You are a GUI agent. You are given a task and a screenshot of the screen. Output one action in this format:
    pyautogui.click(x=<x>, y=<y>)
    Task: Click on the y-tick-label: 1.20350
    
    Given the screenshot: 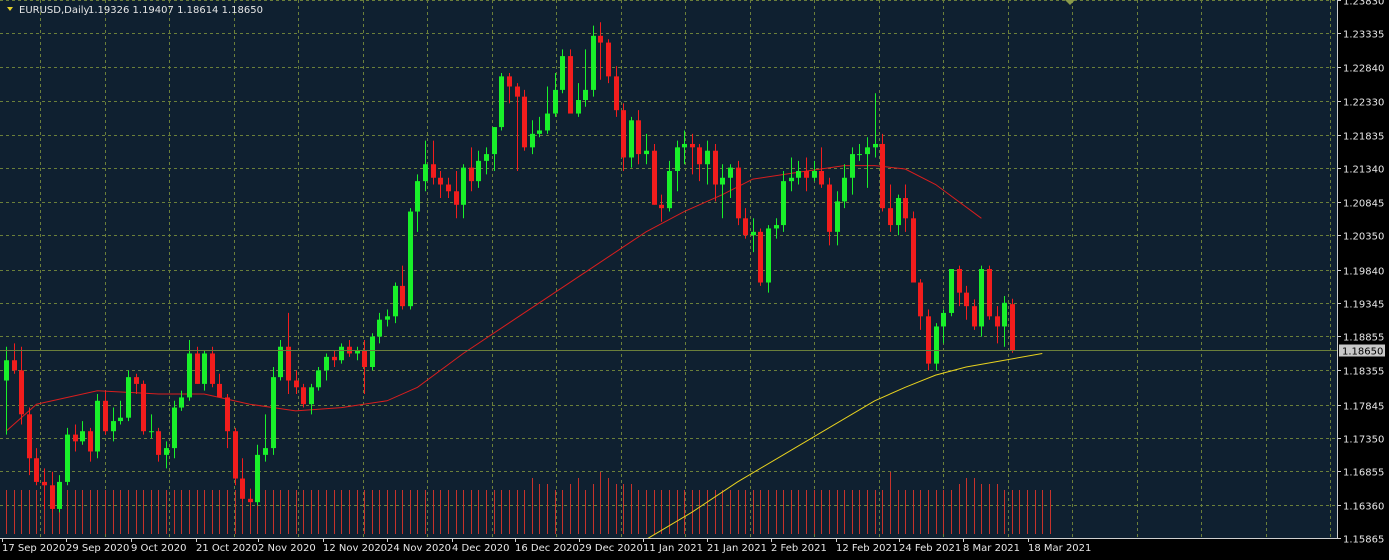 What is the action you would take?
    pyautogui.click(x=1363, y=237)
    